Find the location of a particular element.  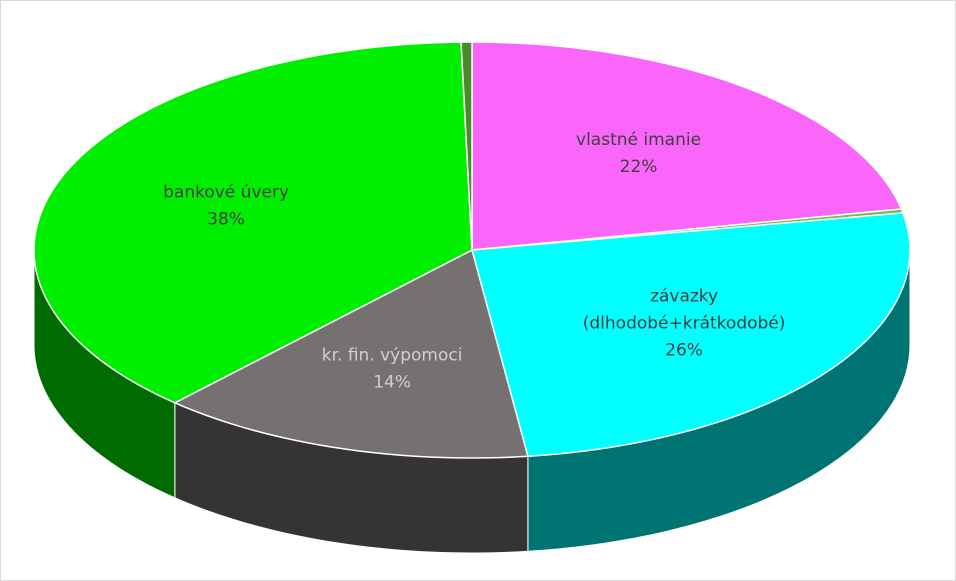

slice-label: bankové úvery is located at coordinates (226, 192).